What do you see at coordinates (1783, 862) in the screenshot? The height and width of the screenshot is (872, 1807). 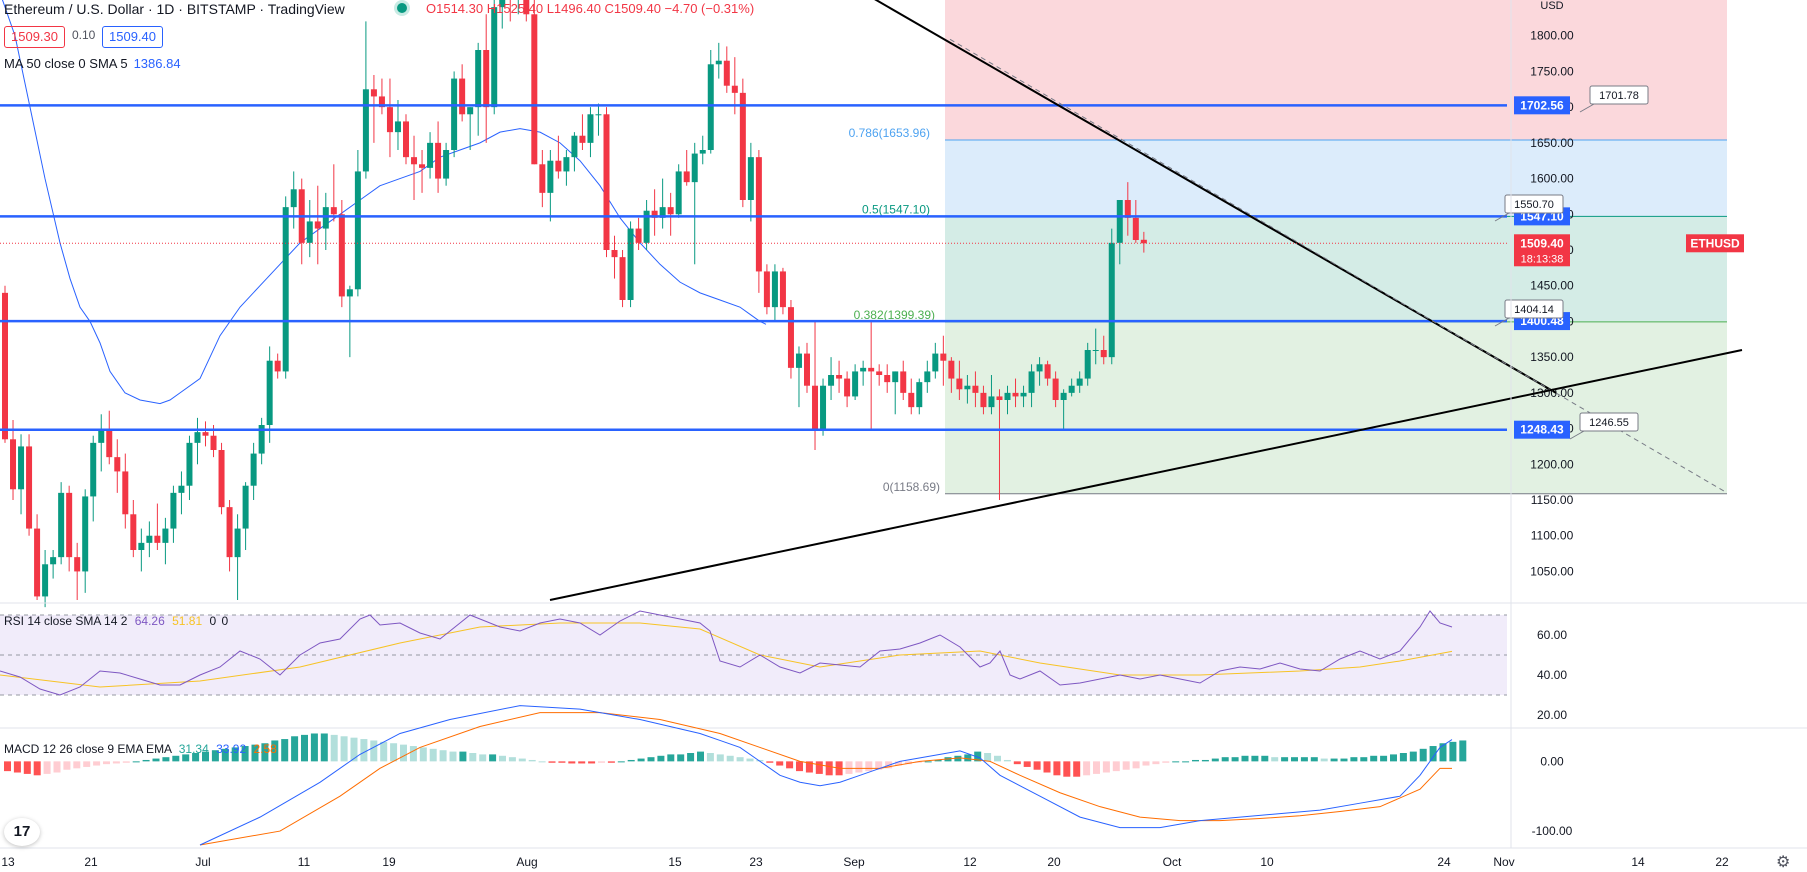 I see `settings-gear-icon: ⚙` at bounding box center [1783, 862].